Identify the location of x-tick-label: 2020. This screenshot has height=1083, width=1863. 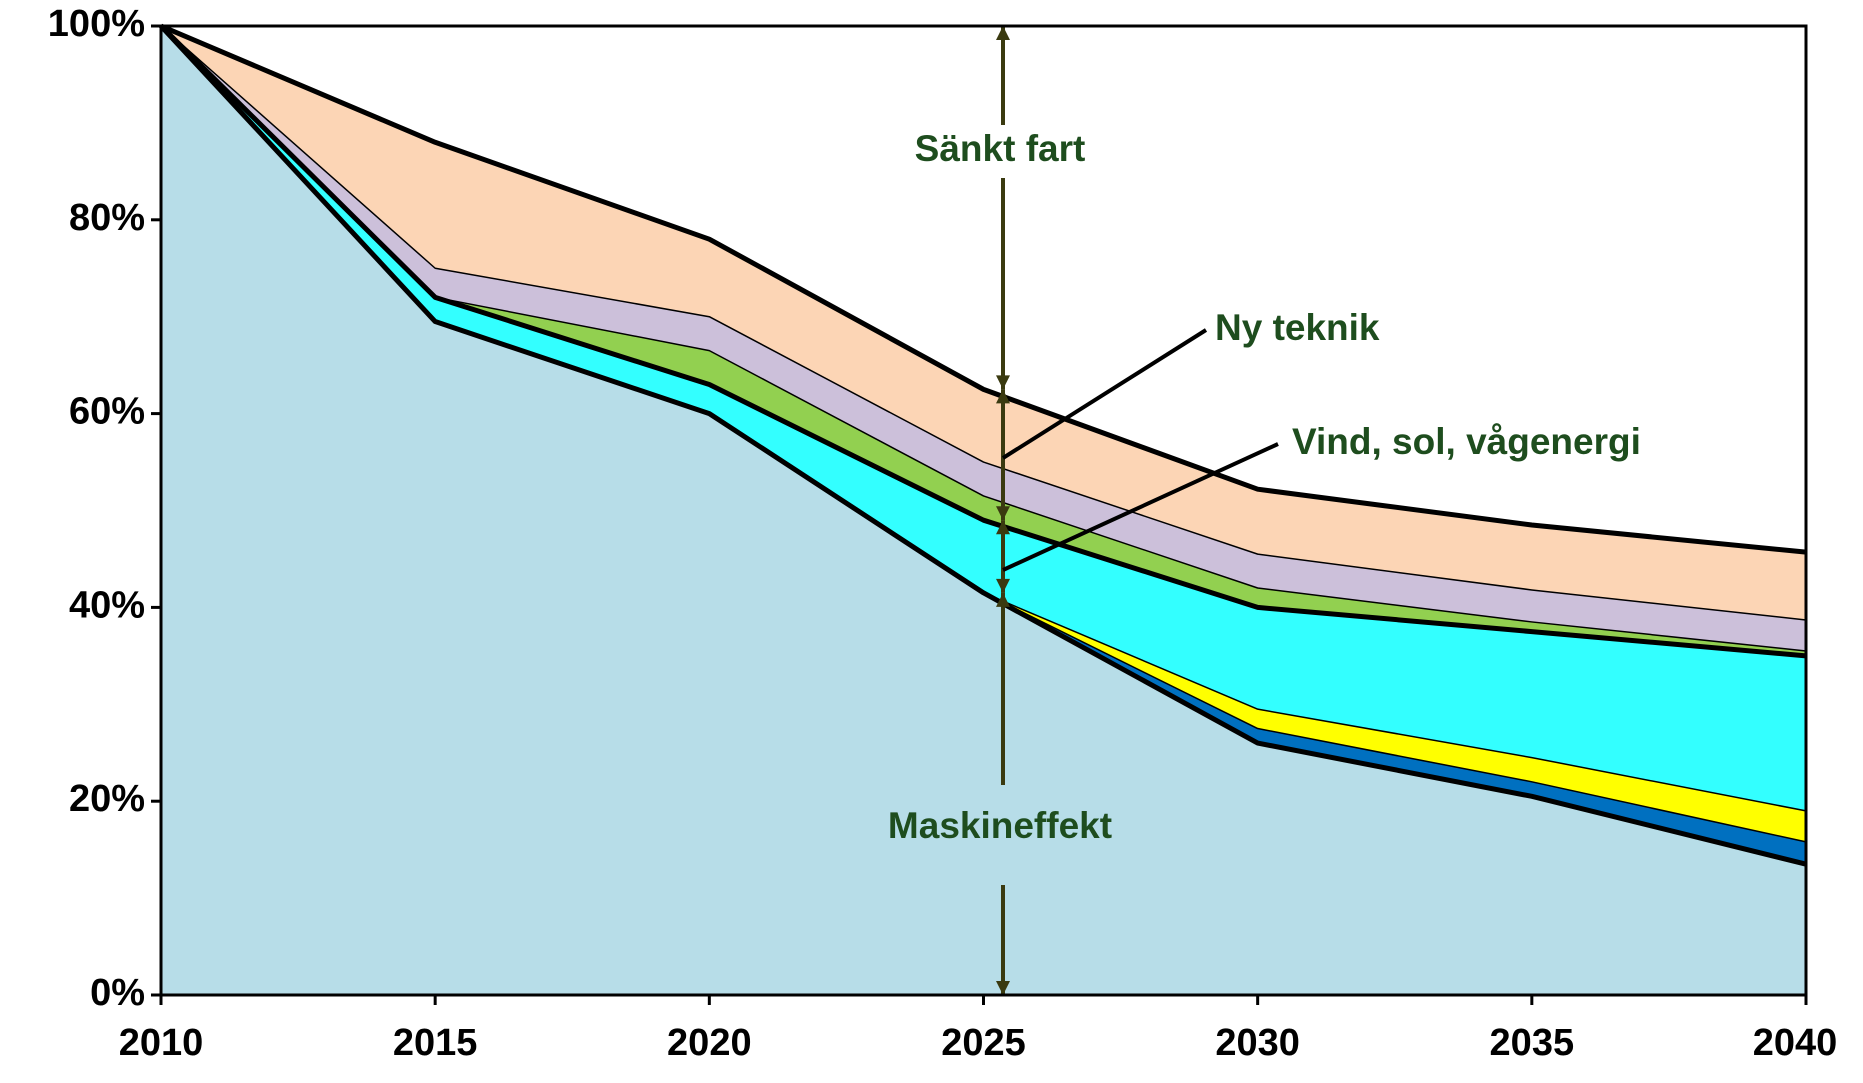
(709, 1043).